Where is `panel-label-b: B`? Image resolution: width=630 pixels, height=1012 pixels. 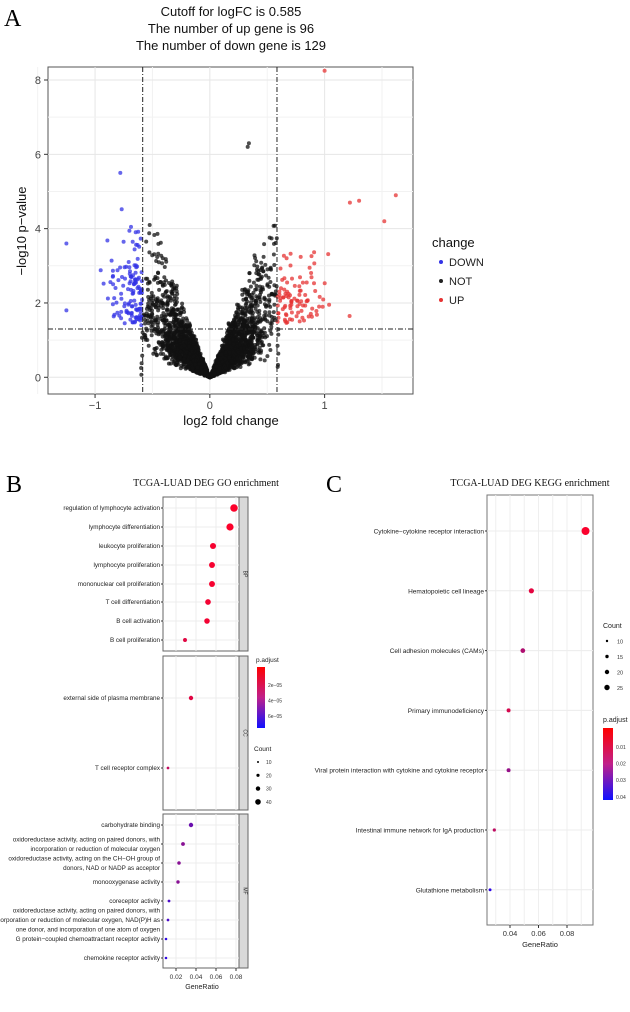
panel-label-b: B is located at coordinates (14, 485).